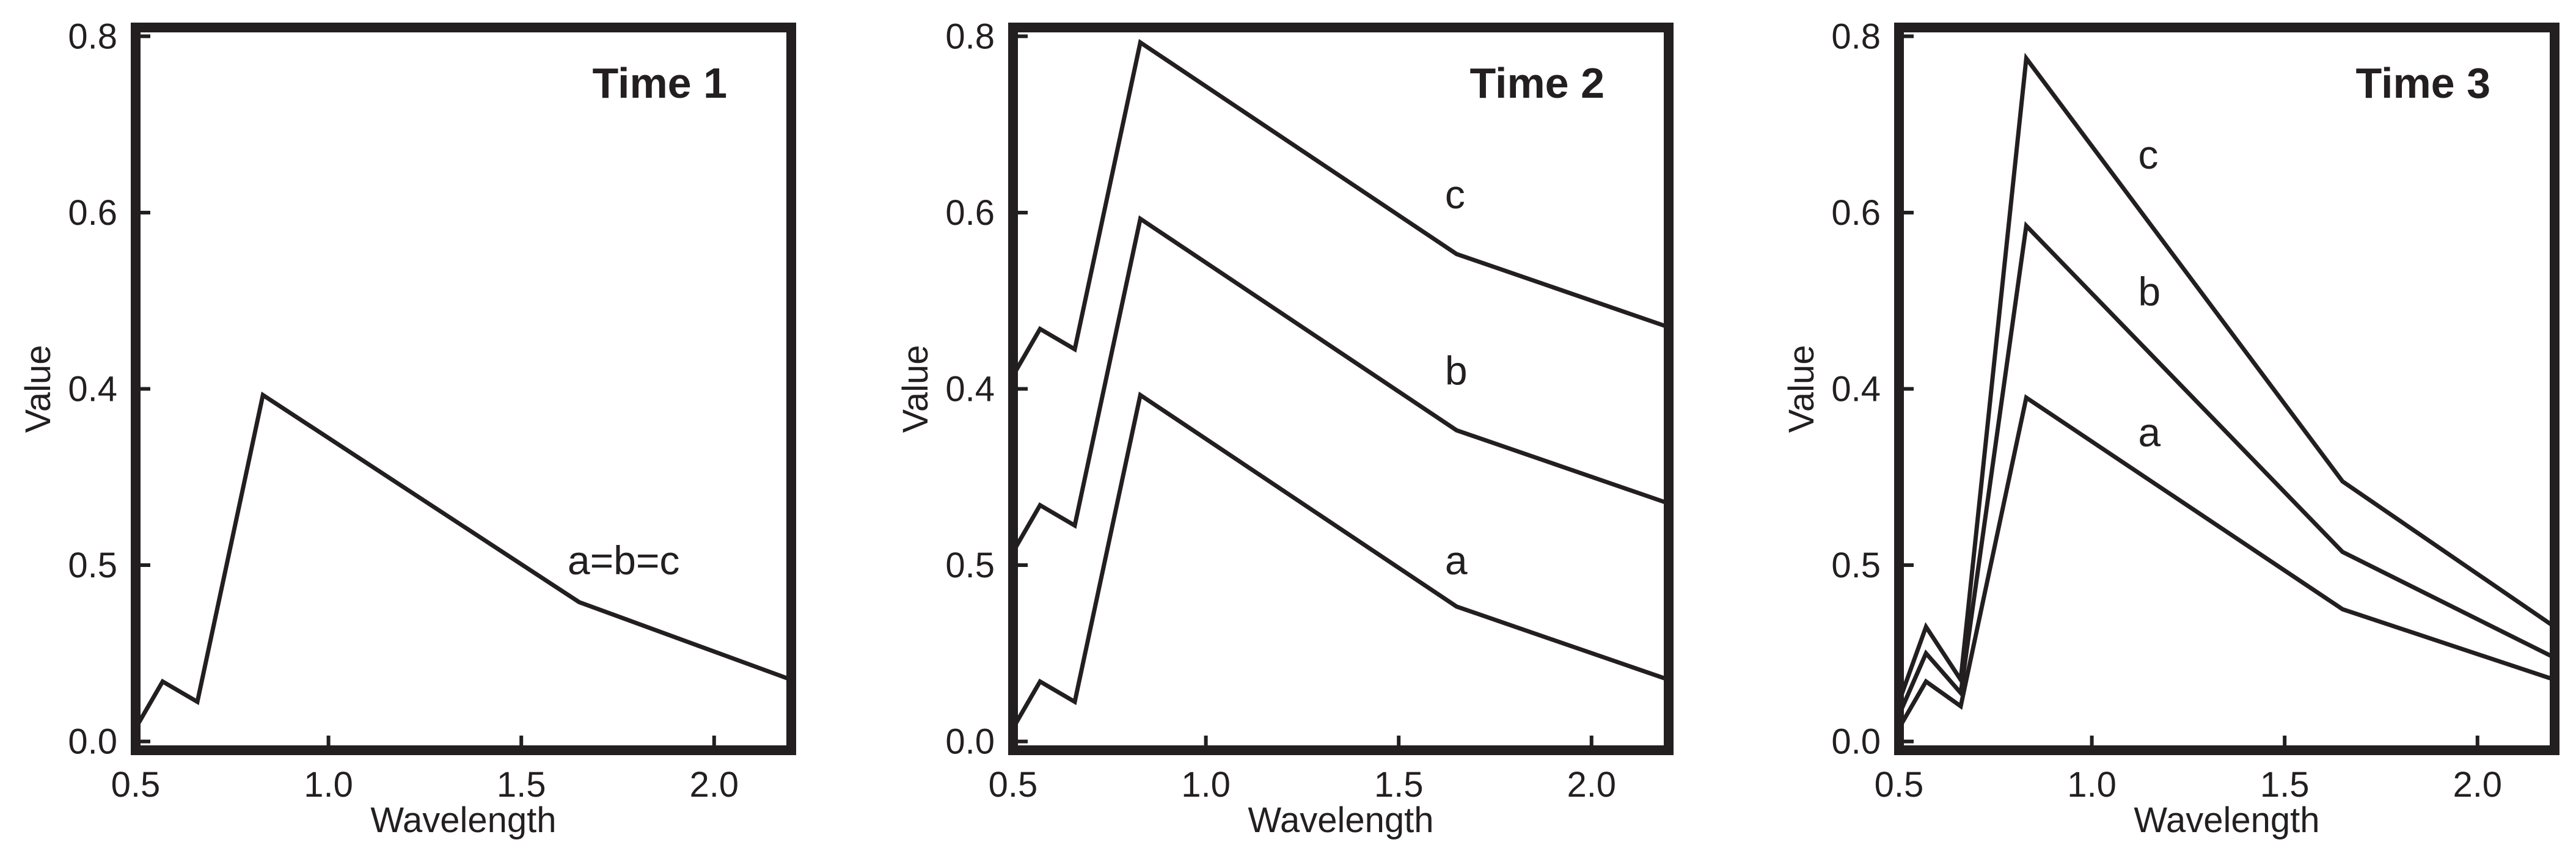 The image size is (2576, 859). Describe the element at coordinates (1340, 207) in the screenshot. I see `series-line-c` at that location.